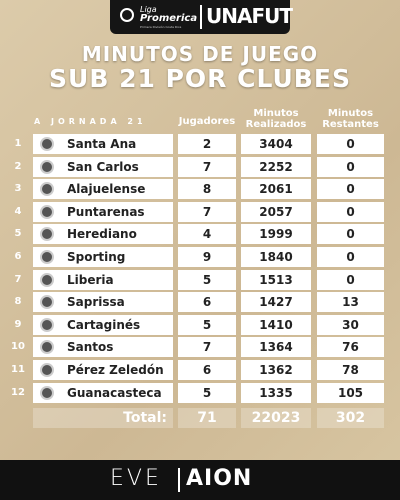  Describe the element at coordinates (276, 418) in the screenshot. I see `total-value: 22023` at that location.